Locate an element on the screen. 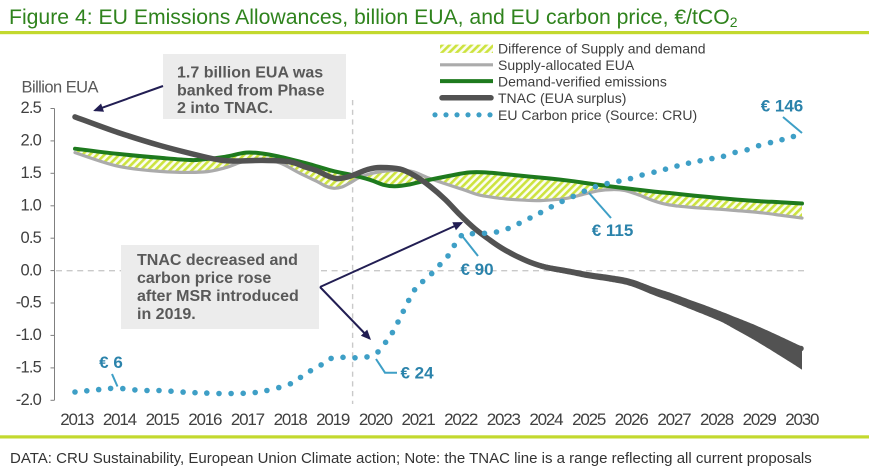  svg-text: 2027 is located at coordinates (674, 419).